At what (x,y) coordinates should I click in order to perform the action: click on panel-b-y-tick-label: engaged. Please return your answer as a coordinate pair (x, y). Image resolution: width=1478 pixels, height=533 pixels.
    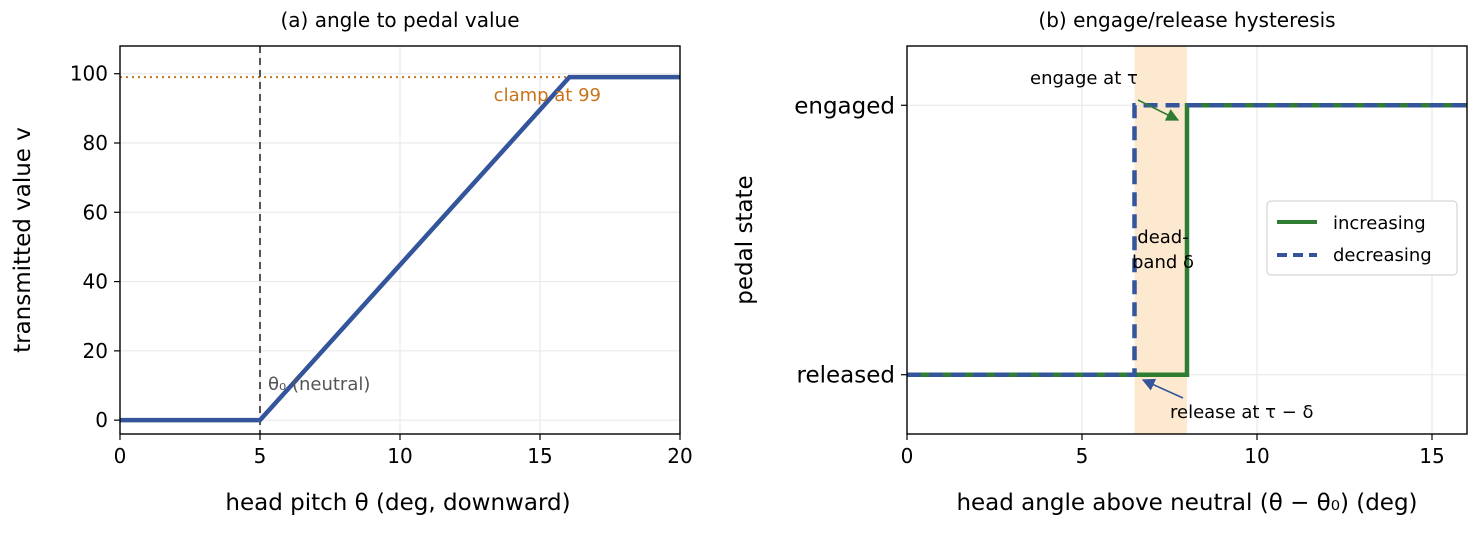
    Looking at the image, I should click on (844, 106).